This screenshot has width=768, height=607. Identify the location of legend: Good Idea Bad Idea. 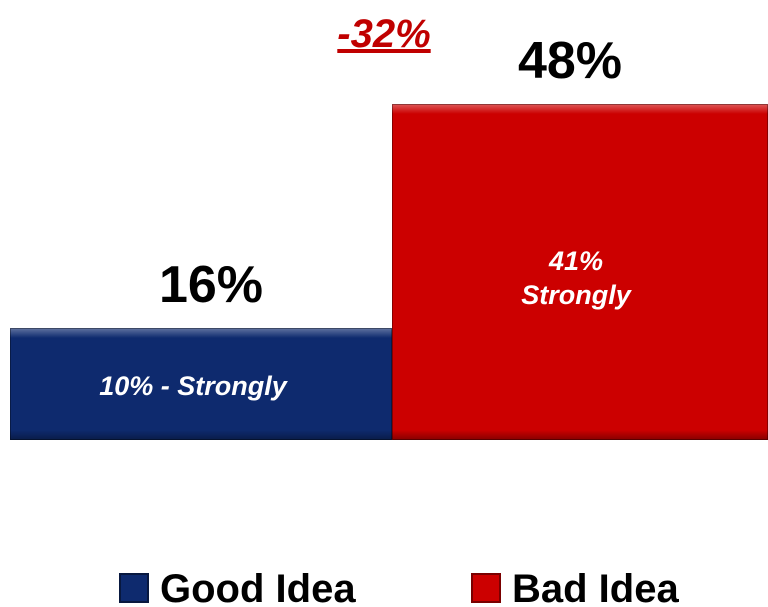
(399, 587).